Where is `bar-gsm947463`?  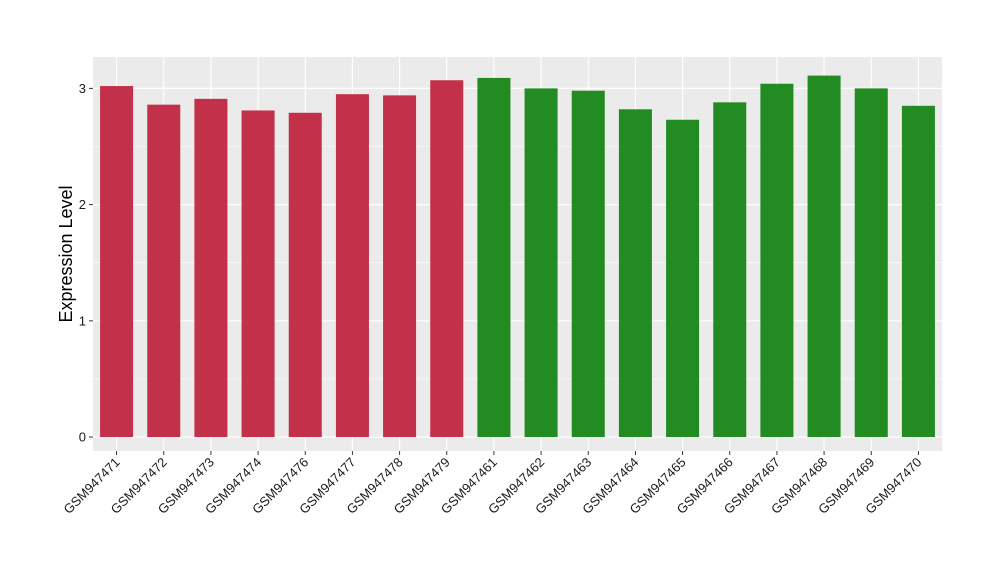
bar-gsm947463 is located at coordinates (588, 264).